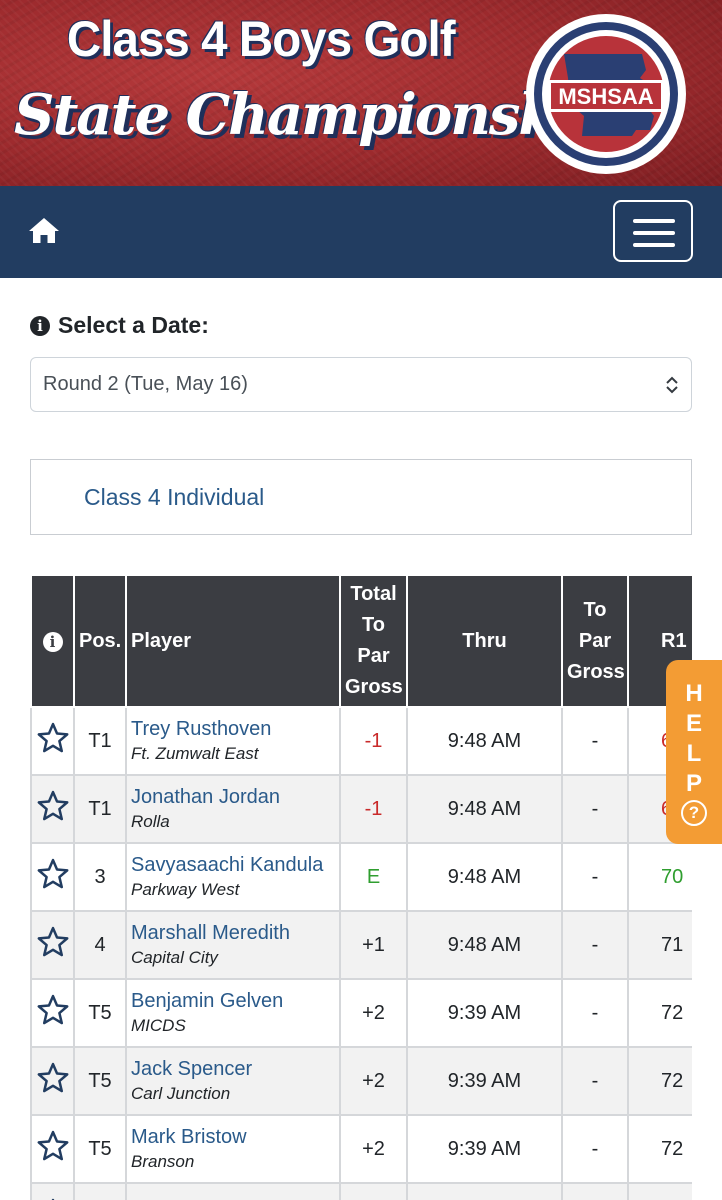 The height and width of the screenshot is (1200, 722). Describe the element at coordinates (44, 230) in the screenshot. I see `home-icon` at that location.